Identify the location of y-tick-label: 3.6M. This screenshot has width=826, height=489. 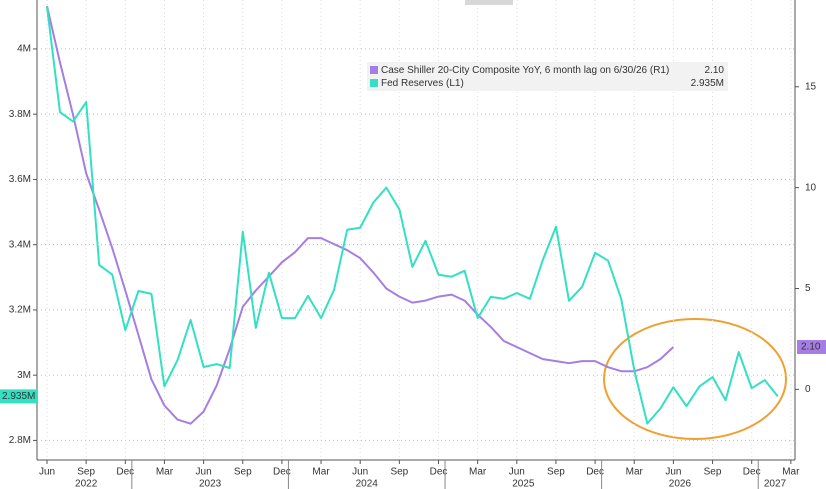
(20, 179).